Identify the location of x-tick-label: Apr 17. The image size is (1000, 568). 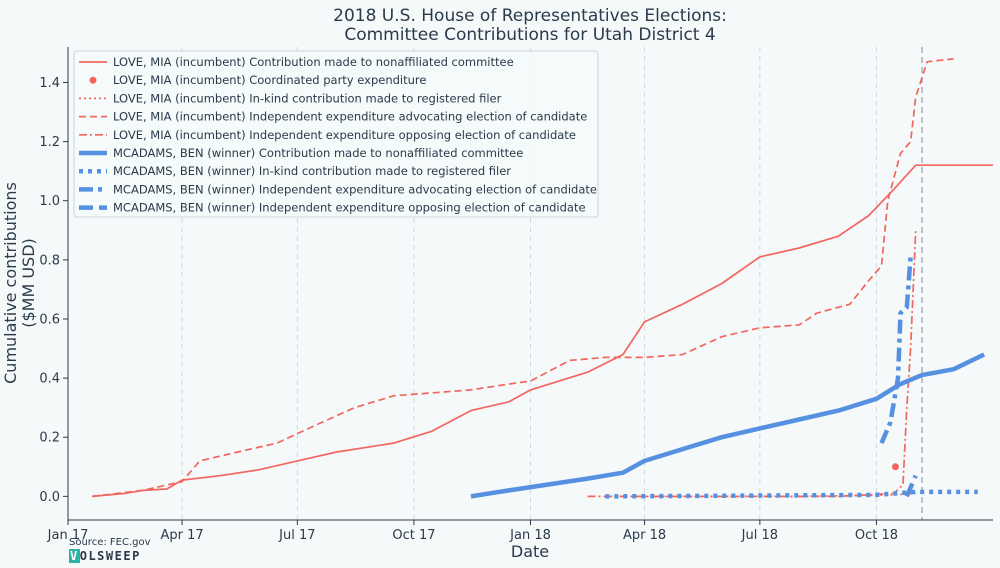
(181, 535).